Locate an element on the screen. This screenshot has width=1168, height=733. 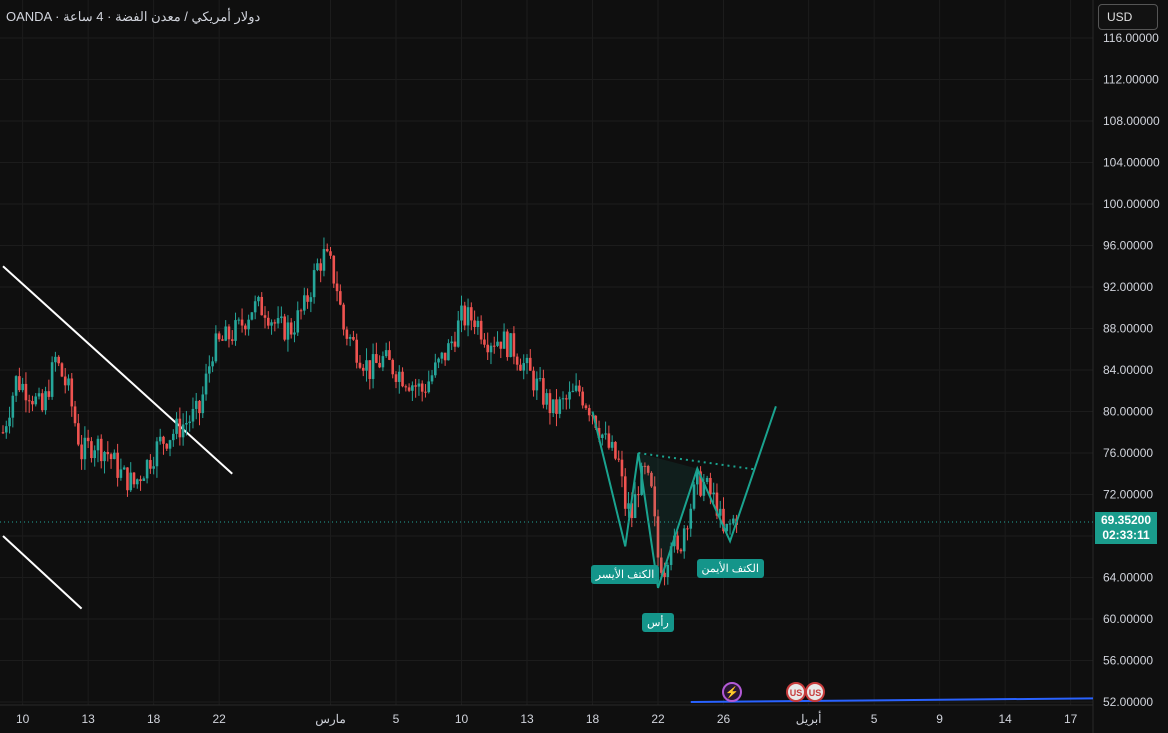
y-tick-label: 84.00000 is located at coordinates (1128, 370).